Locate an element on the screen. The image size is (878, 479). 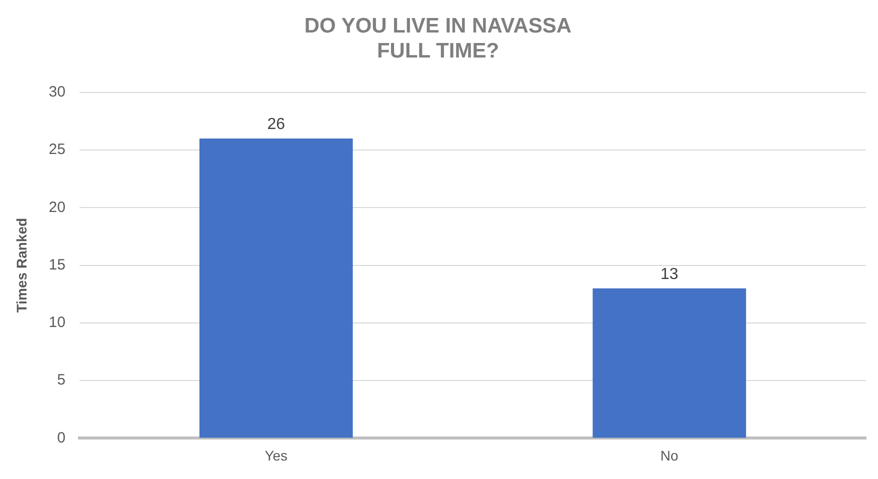
y-tick-label: 10 is located at coordinates (57, 323).